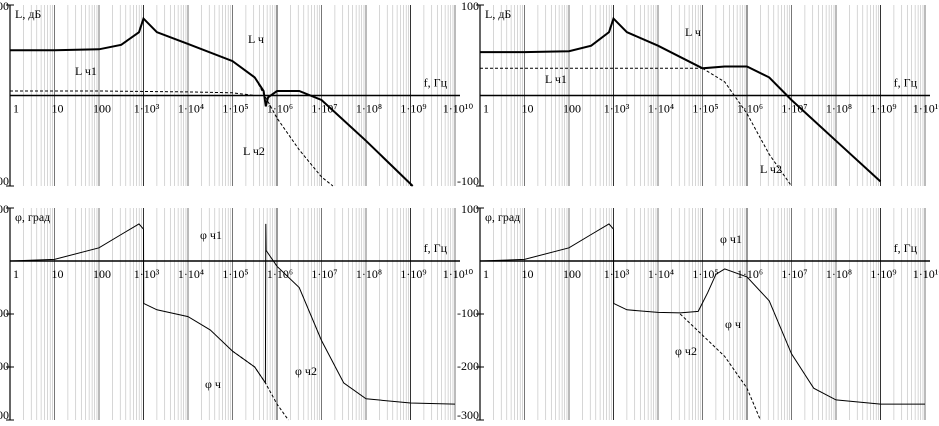  I want to click on y-tick-label: -300, so click(468, 415).